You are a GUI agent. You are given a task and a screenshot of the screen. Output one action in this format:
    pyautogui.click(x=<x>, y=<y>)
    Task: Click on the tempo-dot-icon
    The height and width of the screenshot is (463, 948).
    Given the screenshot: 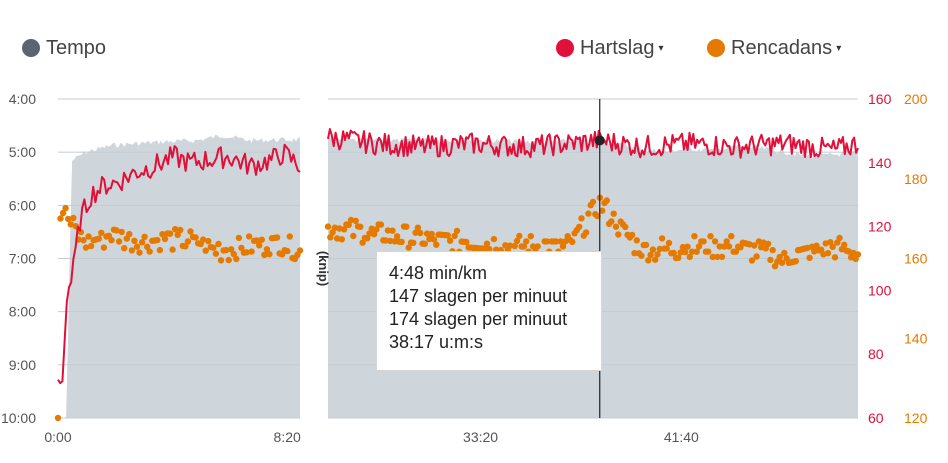 What is the action you would take?
    pyautogui.click(x=31, y=48)
    